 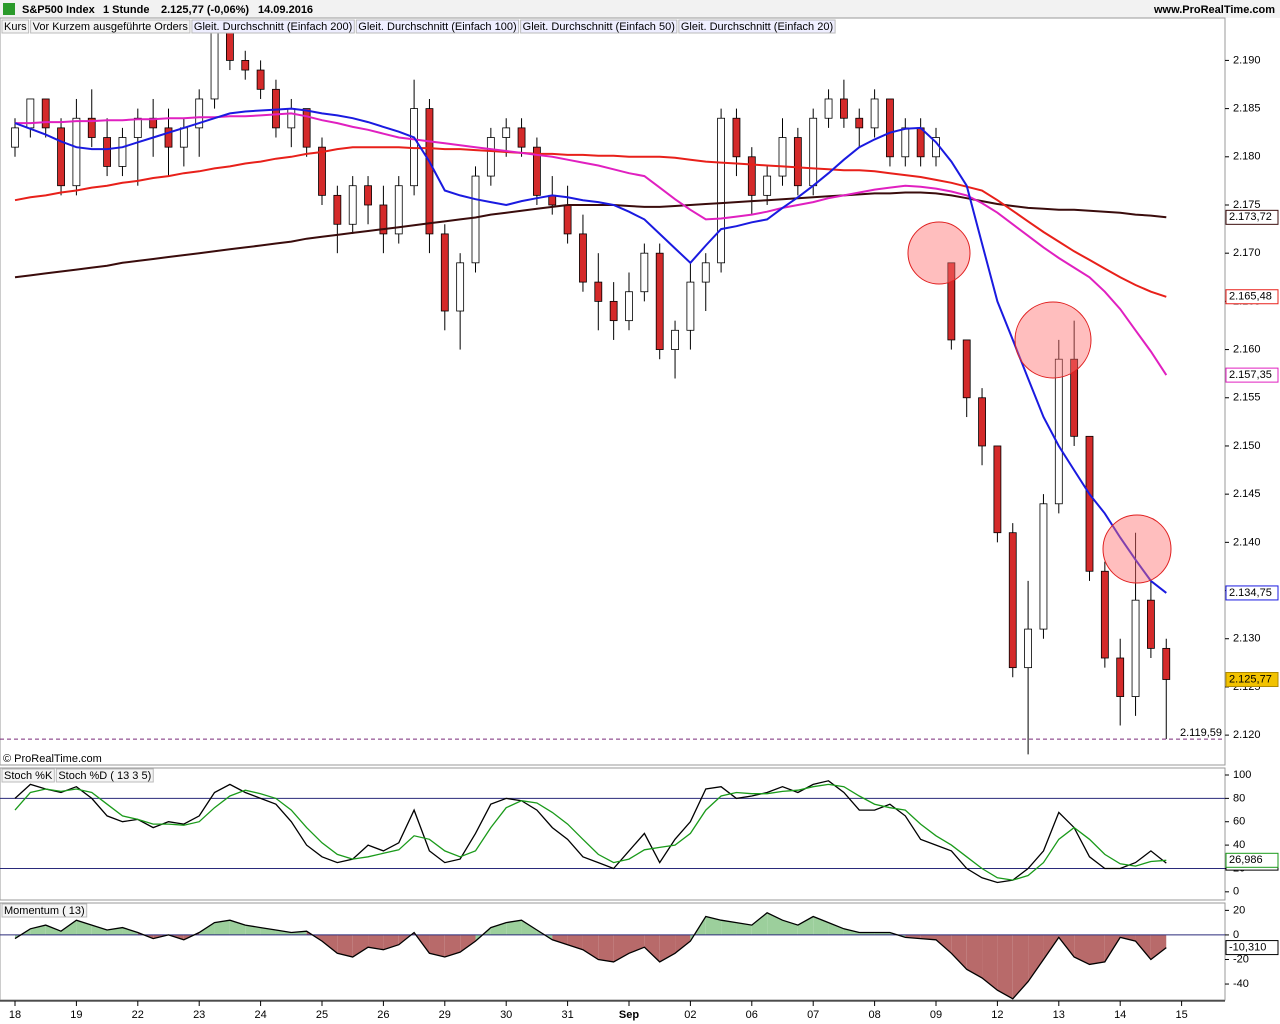 What do you see at coordinates (383, 1015) in the screenshot?
I see `x-tick-label: 26` at bounding box center [383, 1015].